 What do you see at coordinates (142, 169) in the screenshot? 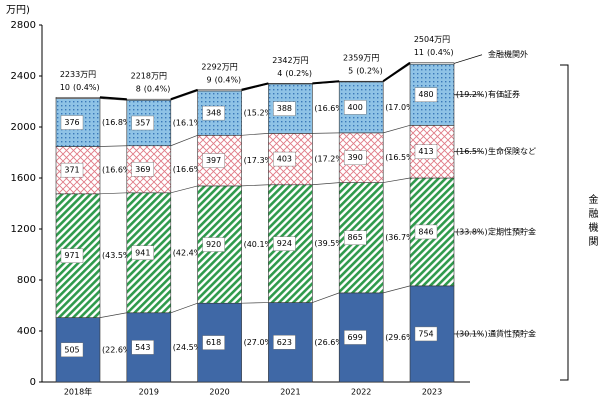
I see `value-label: 369` at bounding box center [142, 169].